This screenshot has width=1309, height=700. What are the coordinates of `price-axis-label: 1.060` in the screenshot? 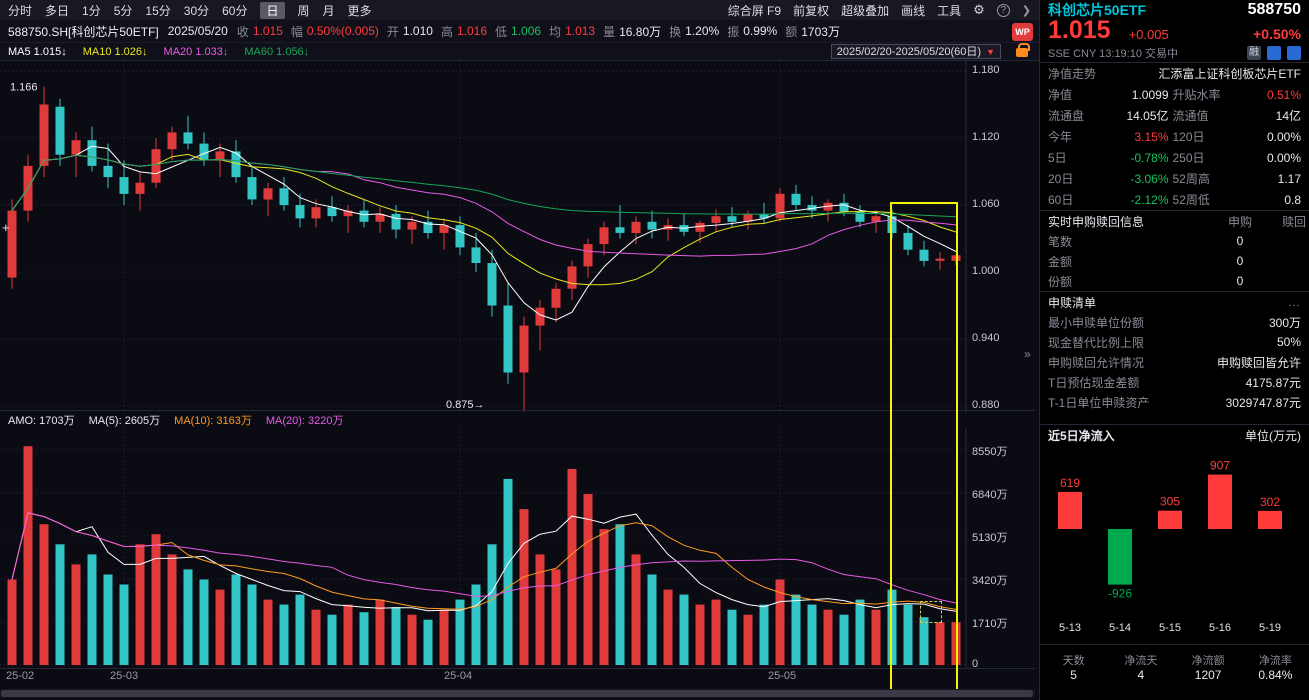 It's located at (986, 204).